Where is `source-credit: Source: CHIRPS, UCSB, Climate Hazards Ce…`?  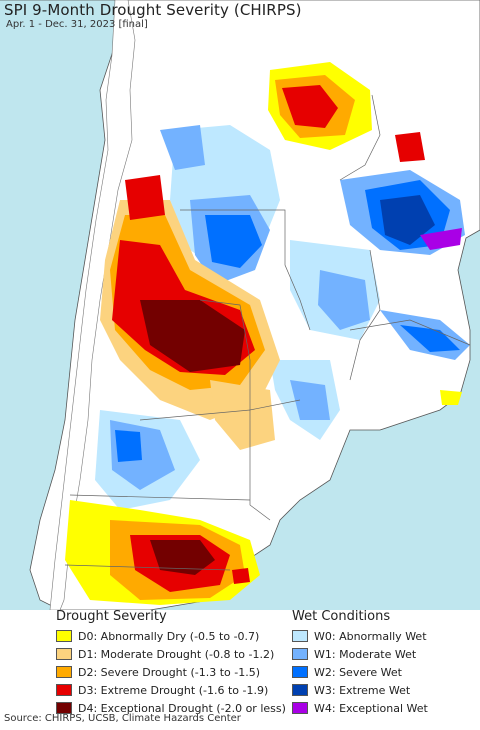 source-credit: Source: CHIRPS, UCSB, Climate Hazards Ce… is located at coordinates (122, 718).